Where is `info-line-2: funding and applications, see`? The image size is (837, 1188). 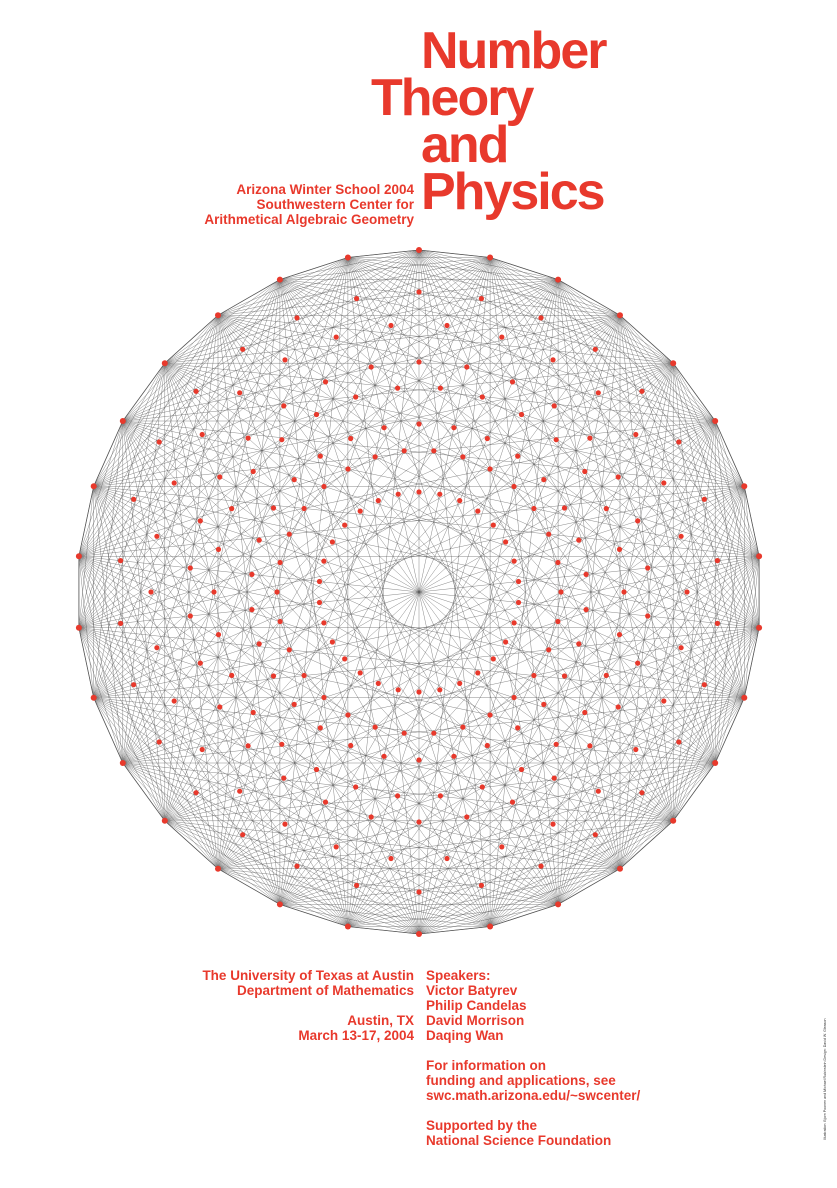 info-line-2: funding and applications, see is located at coordinates (521, 1080).